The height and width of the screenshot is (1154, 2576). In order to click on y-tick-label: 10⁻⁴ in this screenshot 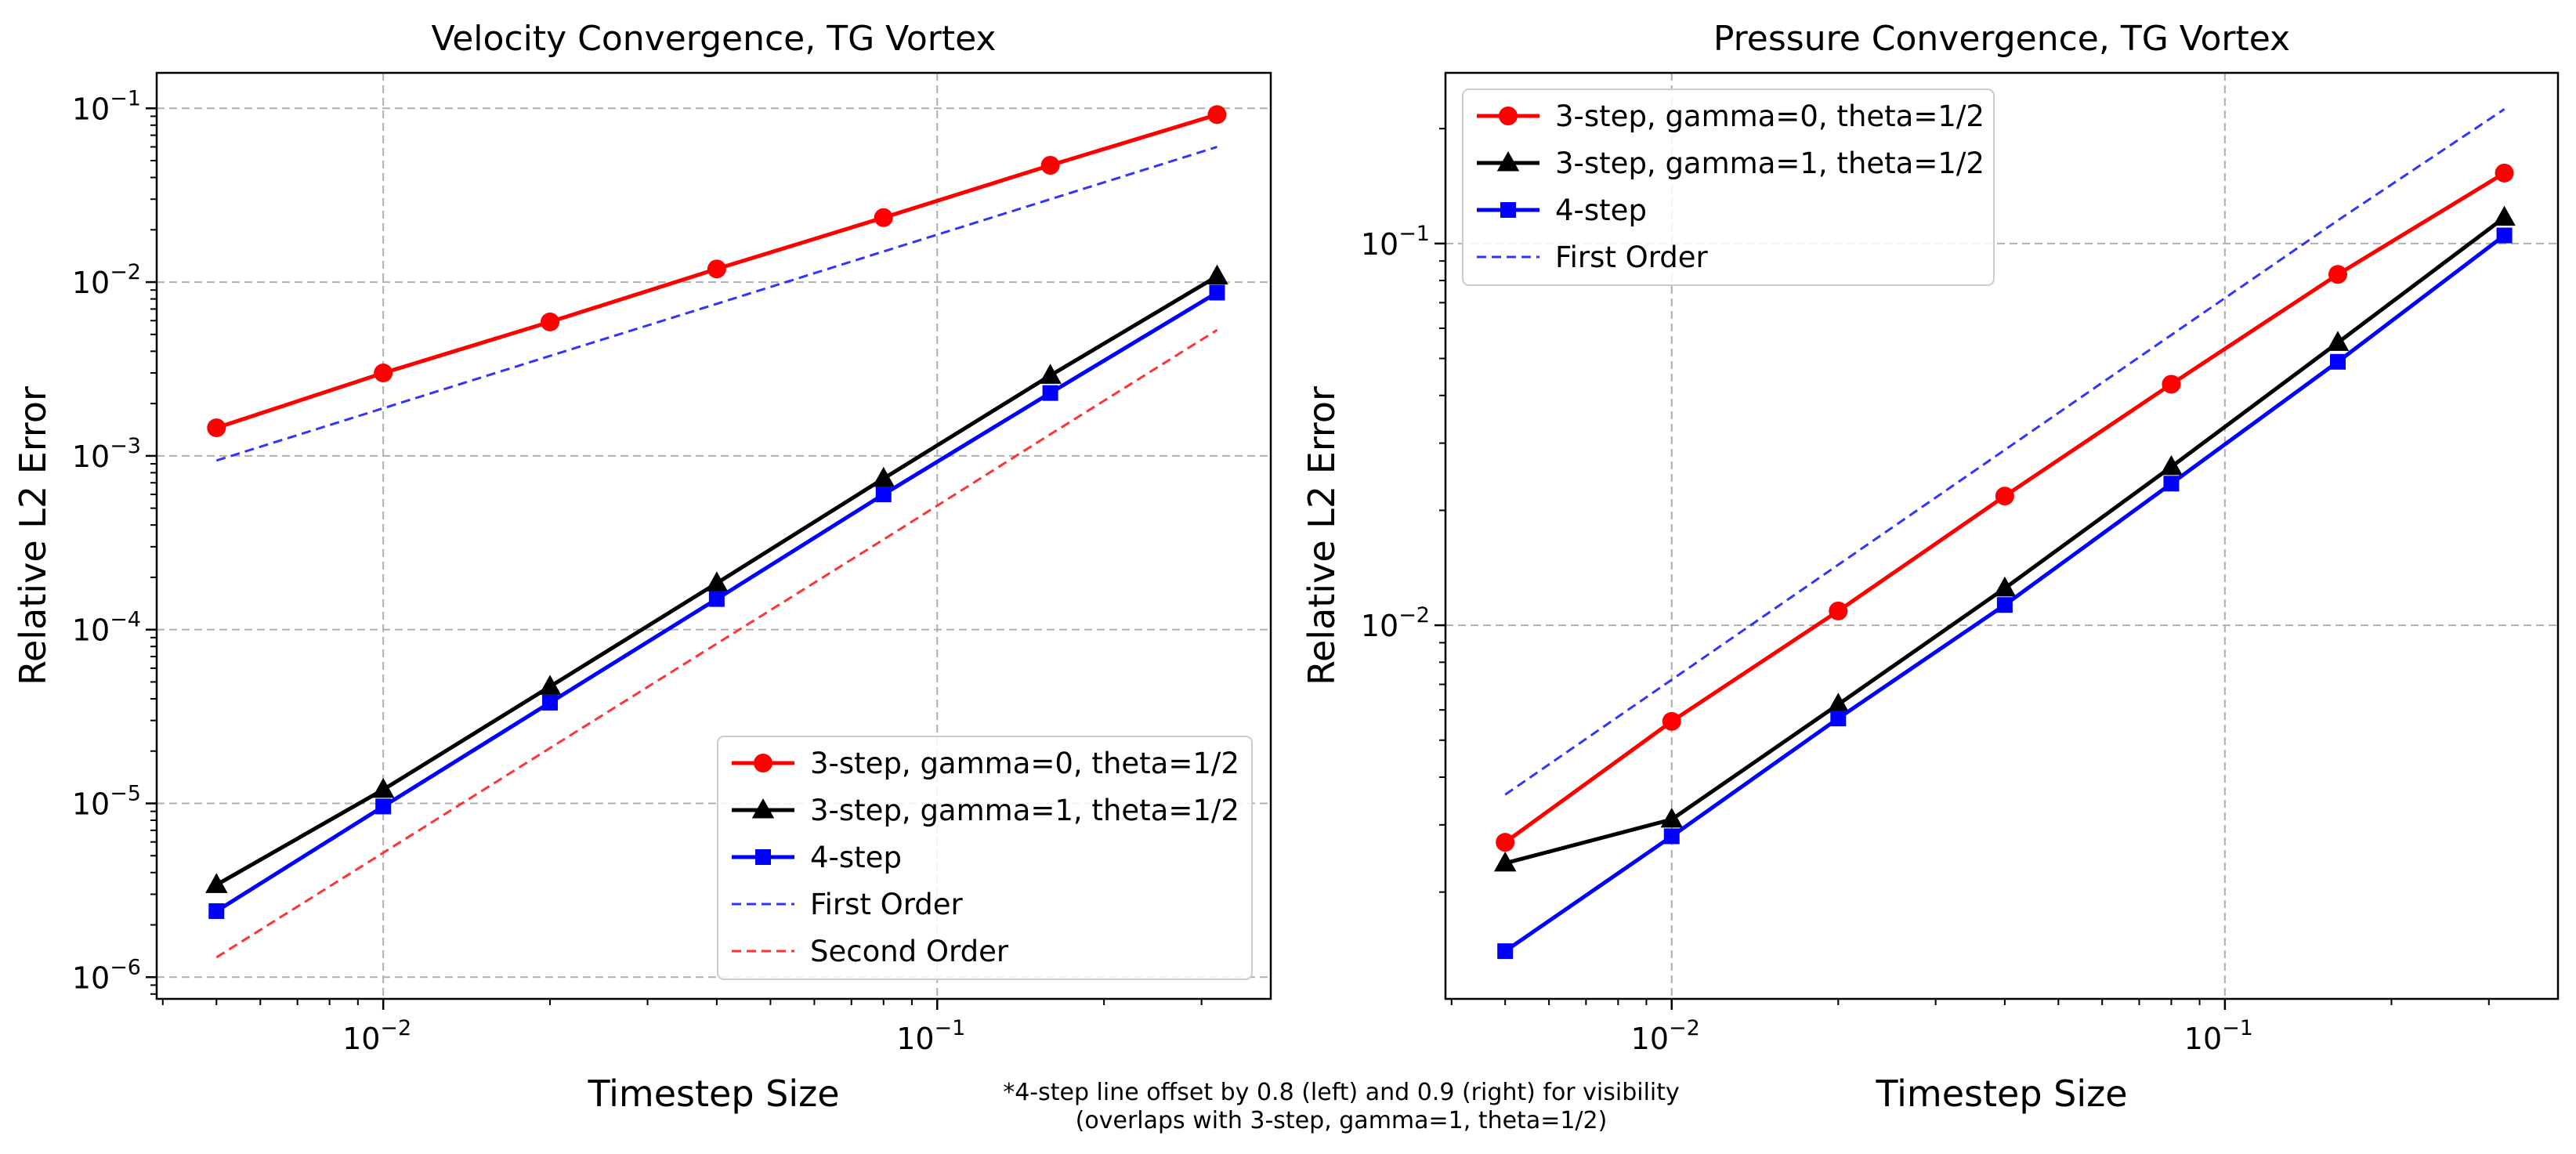, I will do `click(106, 628)`.